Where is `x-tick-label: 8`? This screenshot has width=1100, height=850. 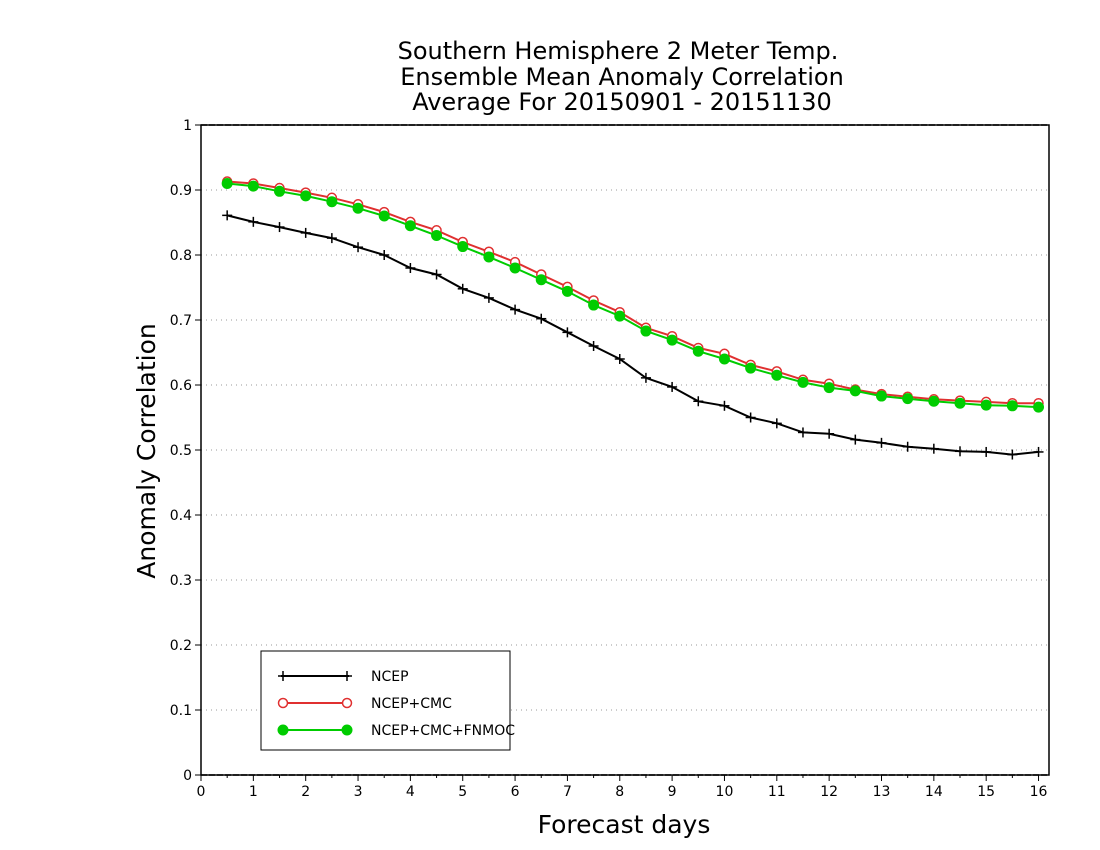
x-tick-label: 8 is located at coordinates (619, 792).